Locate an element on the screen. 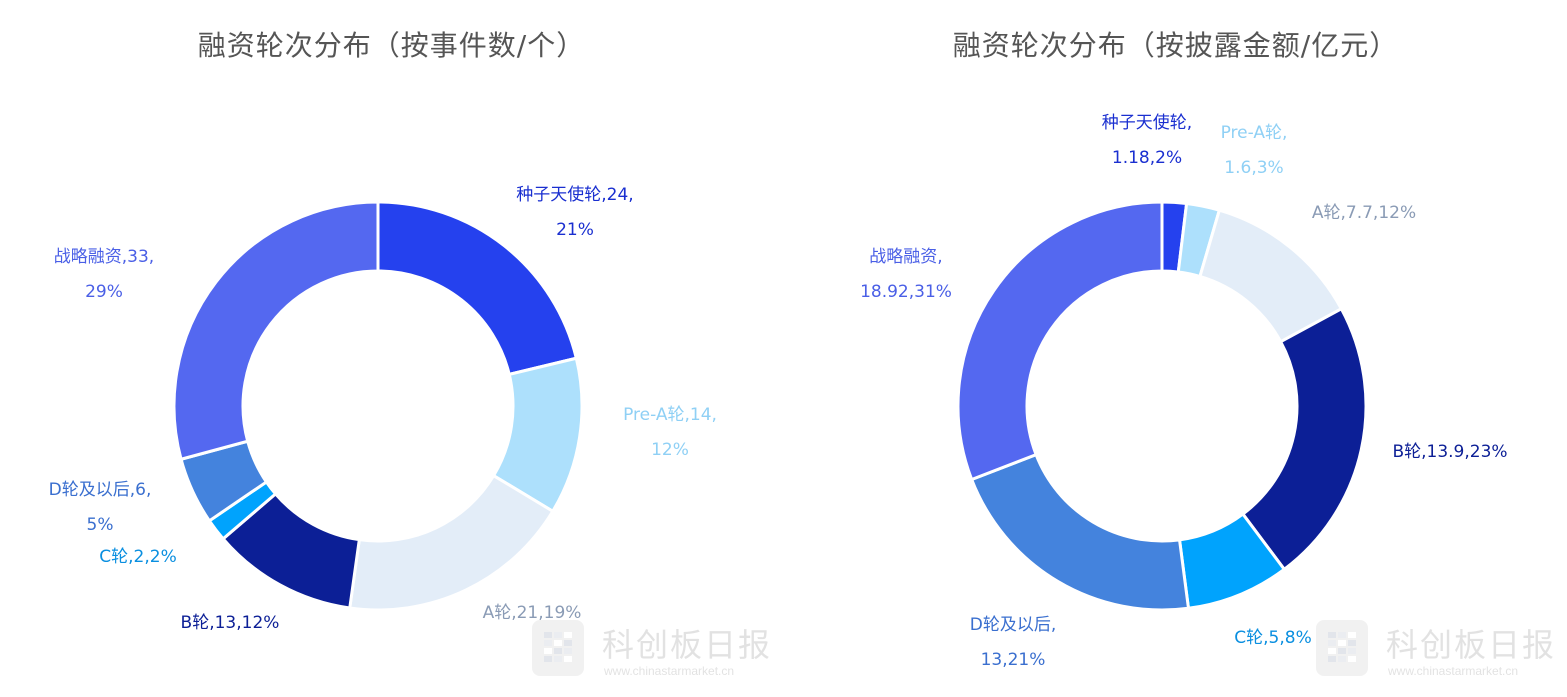  slice-label-line: 21% is located at coordinates (575, 230).